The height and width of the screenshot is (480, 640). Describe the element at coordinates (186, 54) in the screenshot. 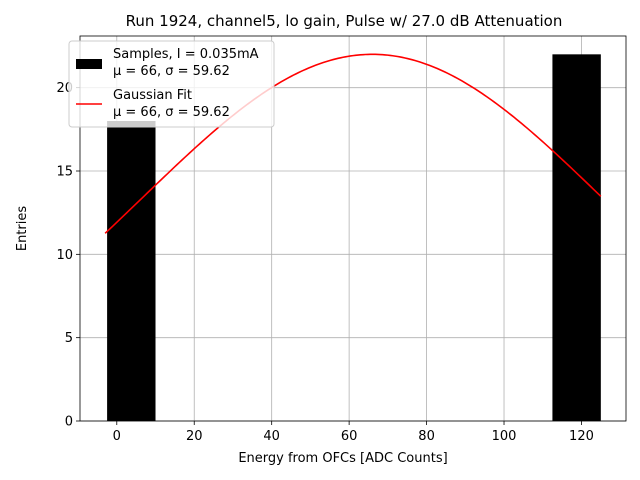

I see `legend-label-samples: Samples, I = 0.035mA` at that location.